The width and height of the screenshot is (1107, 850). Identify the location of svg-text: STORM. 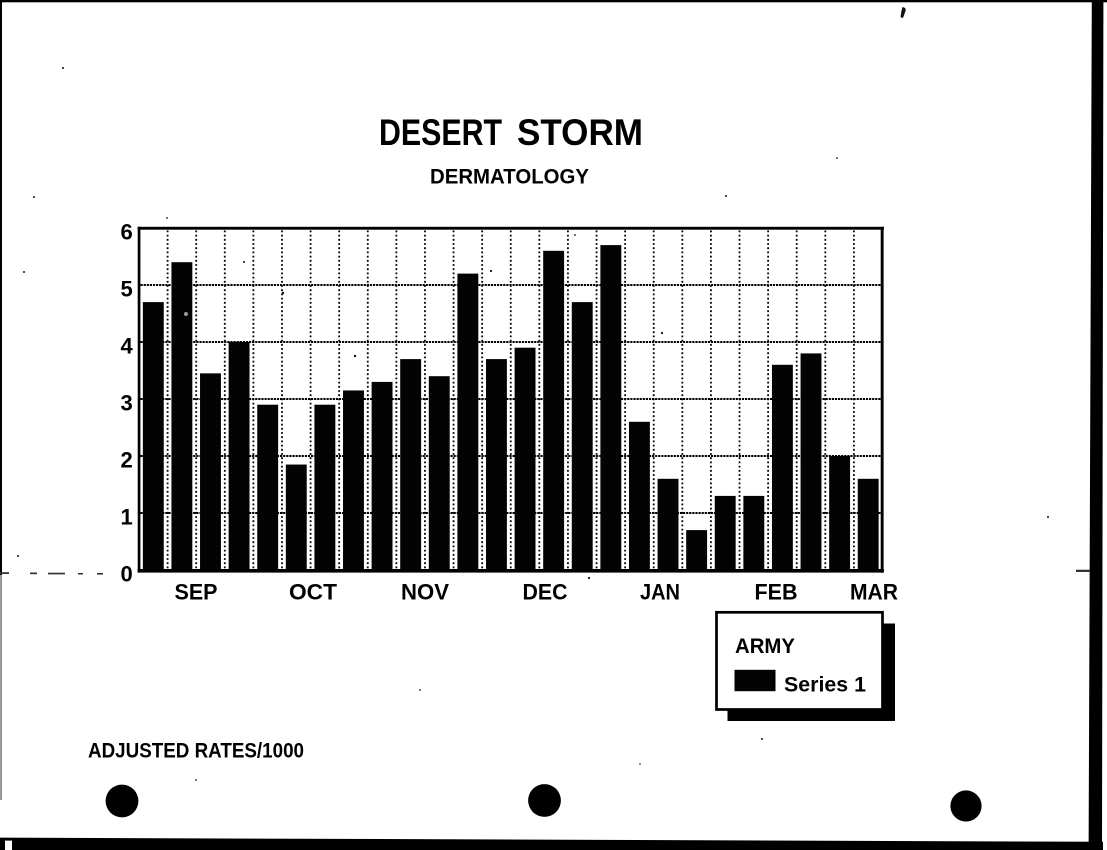
(580, 132).